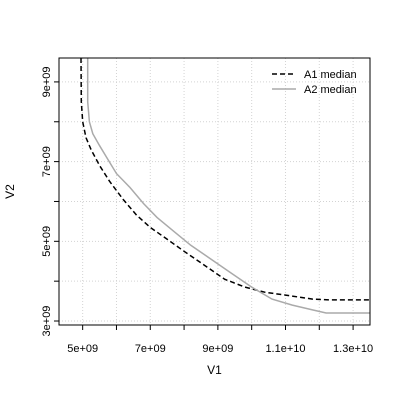 This screenshot has height=400, width=400. Describe the element at coordinates (10, 191) in the screenshot. I see `y-axis-label: V2` at that location.